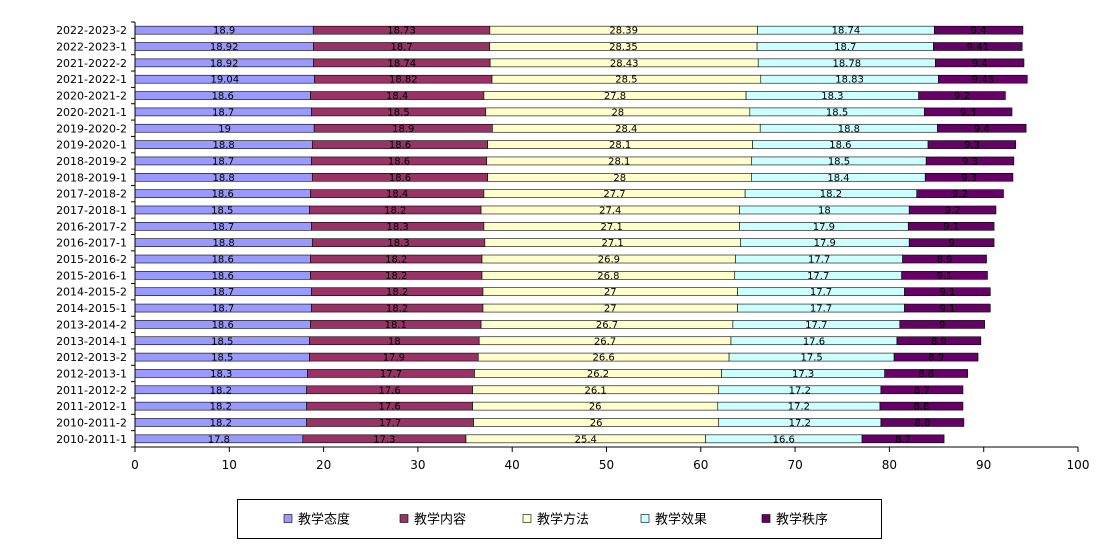 The width and height of the screenshot is (1104, 545). Describe the element at coordinates (942, 324) in the screenshot. I see `bar-教学秩序-2013-2014-2` at that location.